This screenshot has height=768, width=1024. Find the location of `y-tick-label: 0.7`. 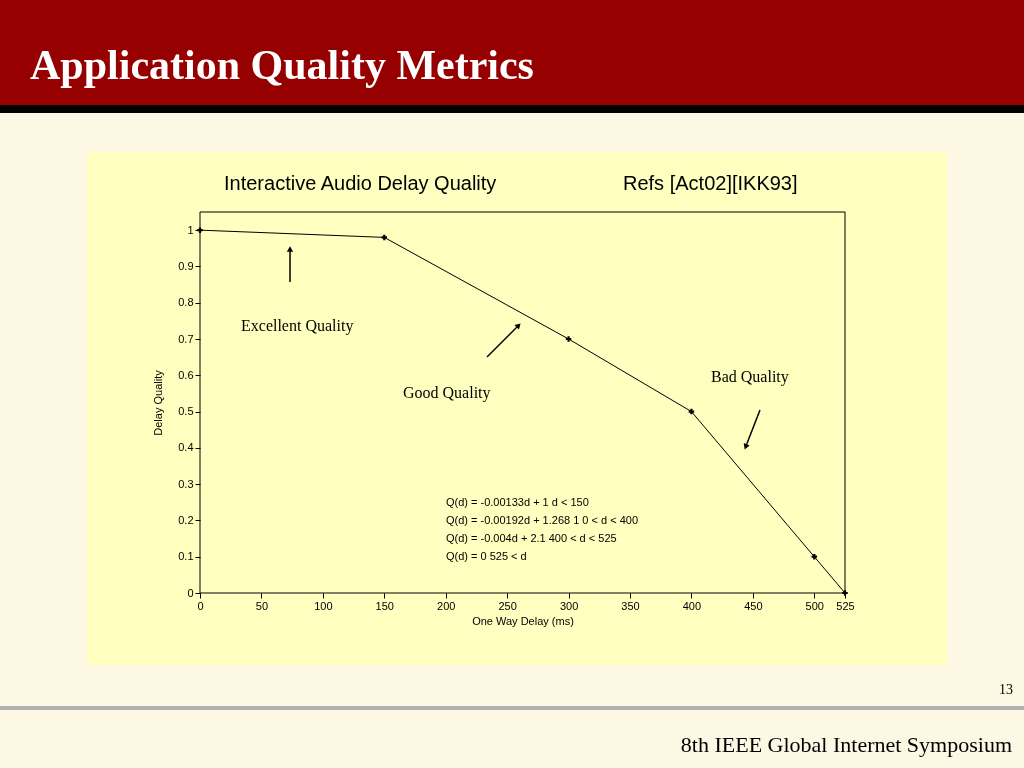

y-tick-label: 0.7 is located at coordinates (186, 338).